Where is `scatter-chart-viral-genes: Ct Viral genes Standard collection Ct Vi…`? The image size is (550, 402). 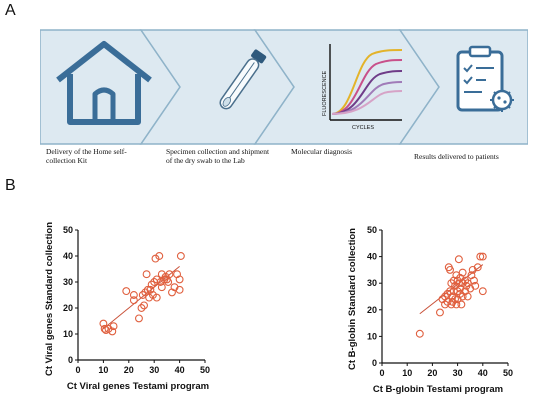 scatter-chart-viral-genes: Ct Viral genes Standard collection Ct Vi… is located at coordinates (127, 307).